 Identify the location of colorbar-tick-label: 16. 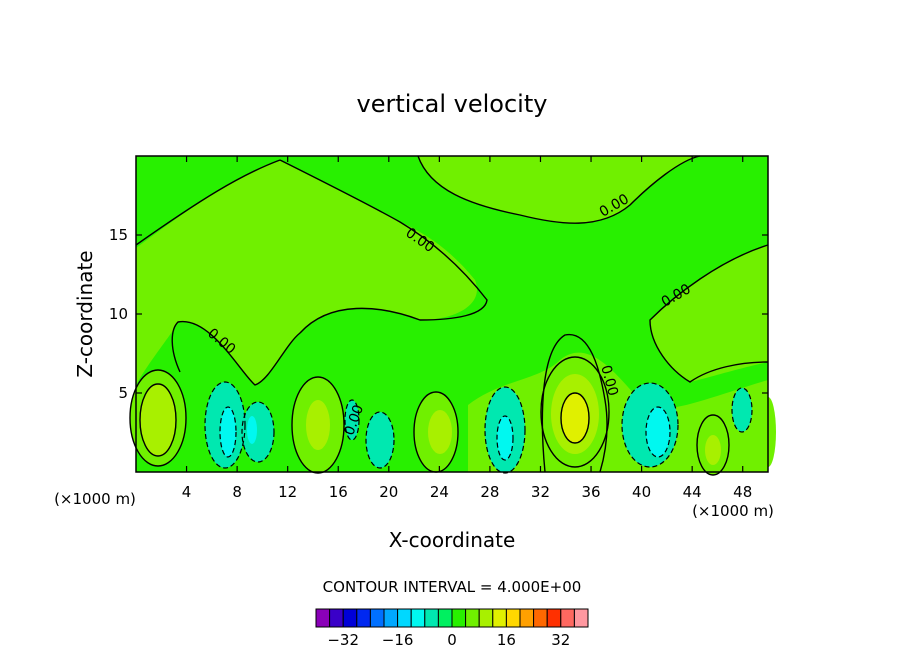
(506, 640).